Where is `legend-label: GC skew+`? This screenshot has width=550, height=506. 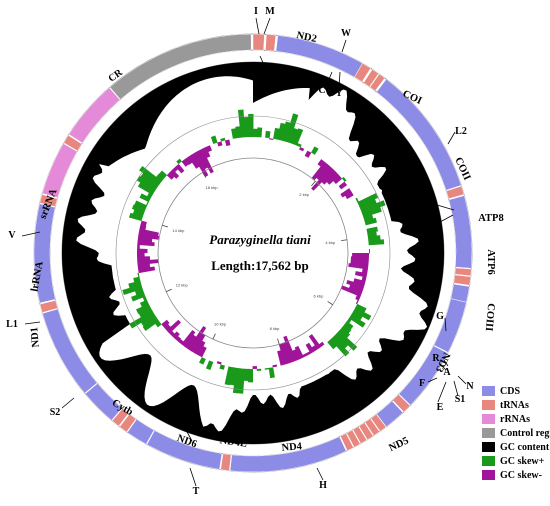 legend-label: GC skew+ is located at coordinates (522, 461).